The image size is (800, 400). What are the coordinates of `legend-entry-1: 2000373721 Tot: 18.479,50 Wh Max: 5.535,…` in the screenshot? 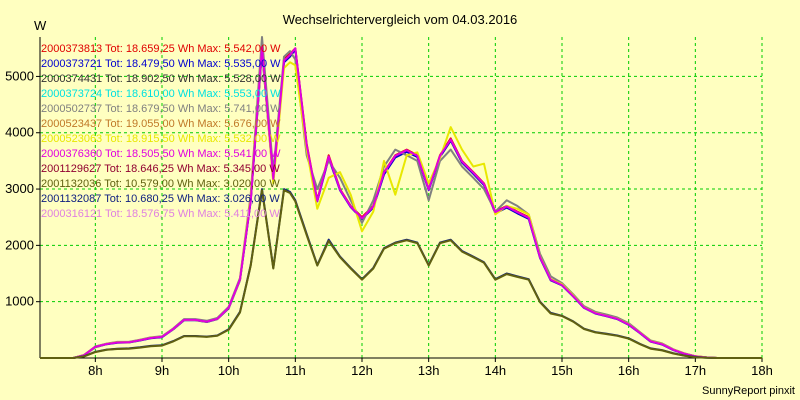 It's located at (161, 64).